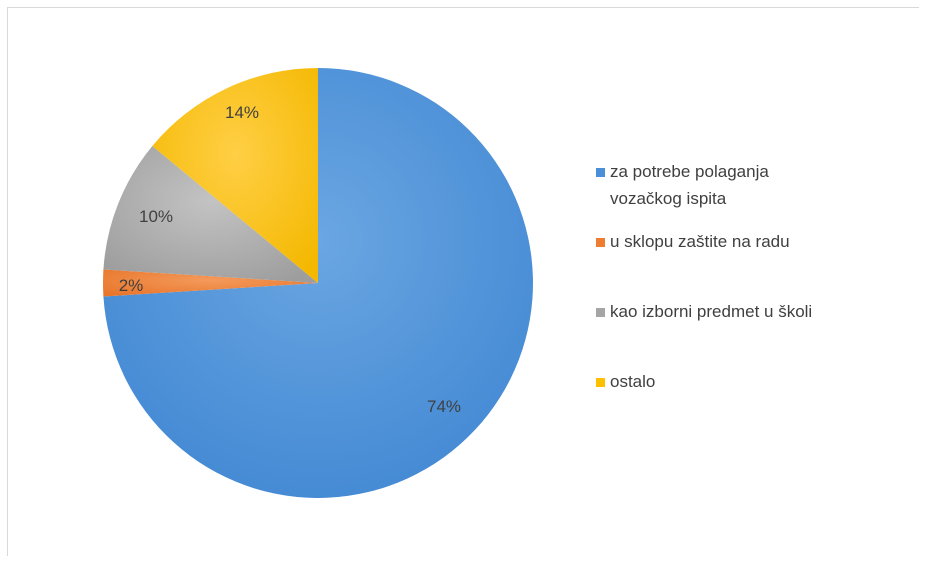 The image size is (926, 563). Describe the element at coordinates (746, 185) in the screenshot. I see `legend-item: za potrebe polaganja vozačkog ispita` at that location.